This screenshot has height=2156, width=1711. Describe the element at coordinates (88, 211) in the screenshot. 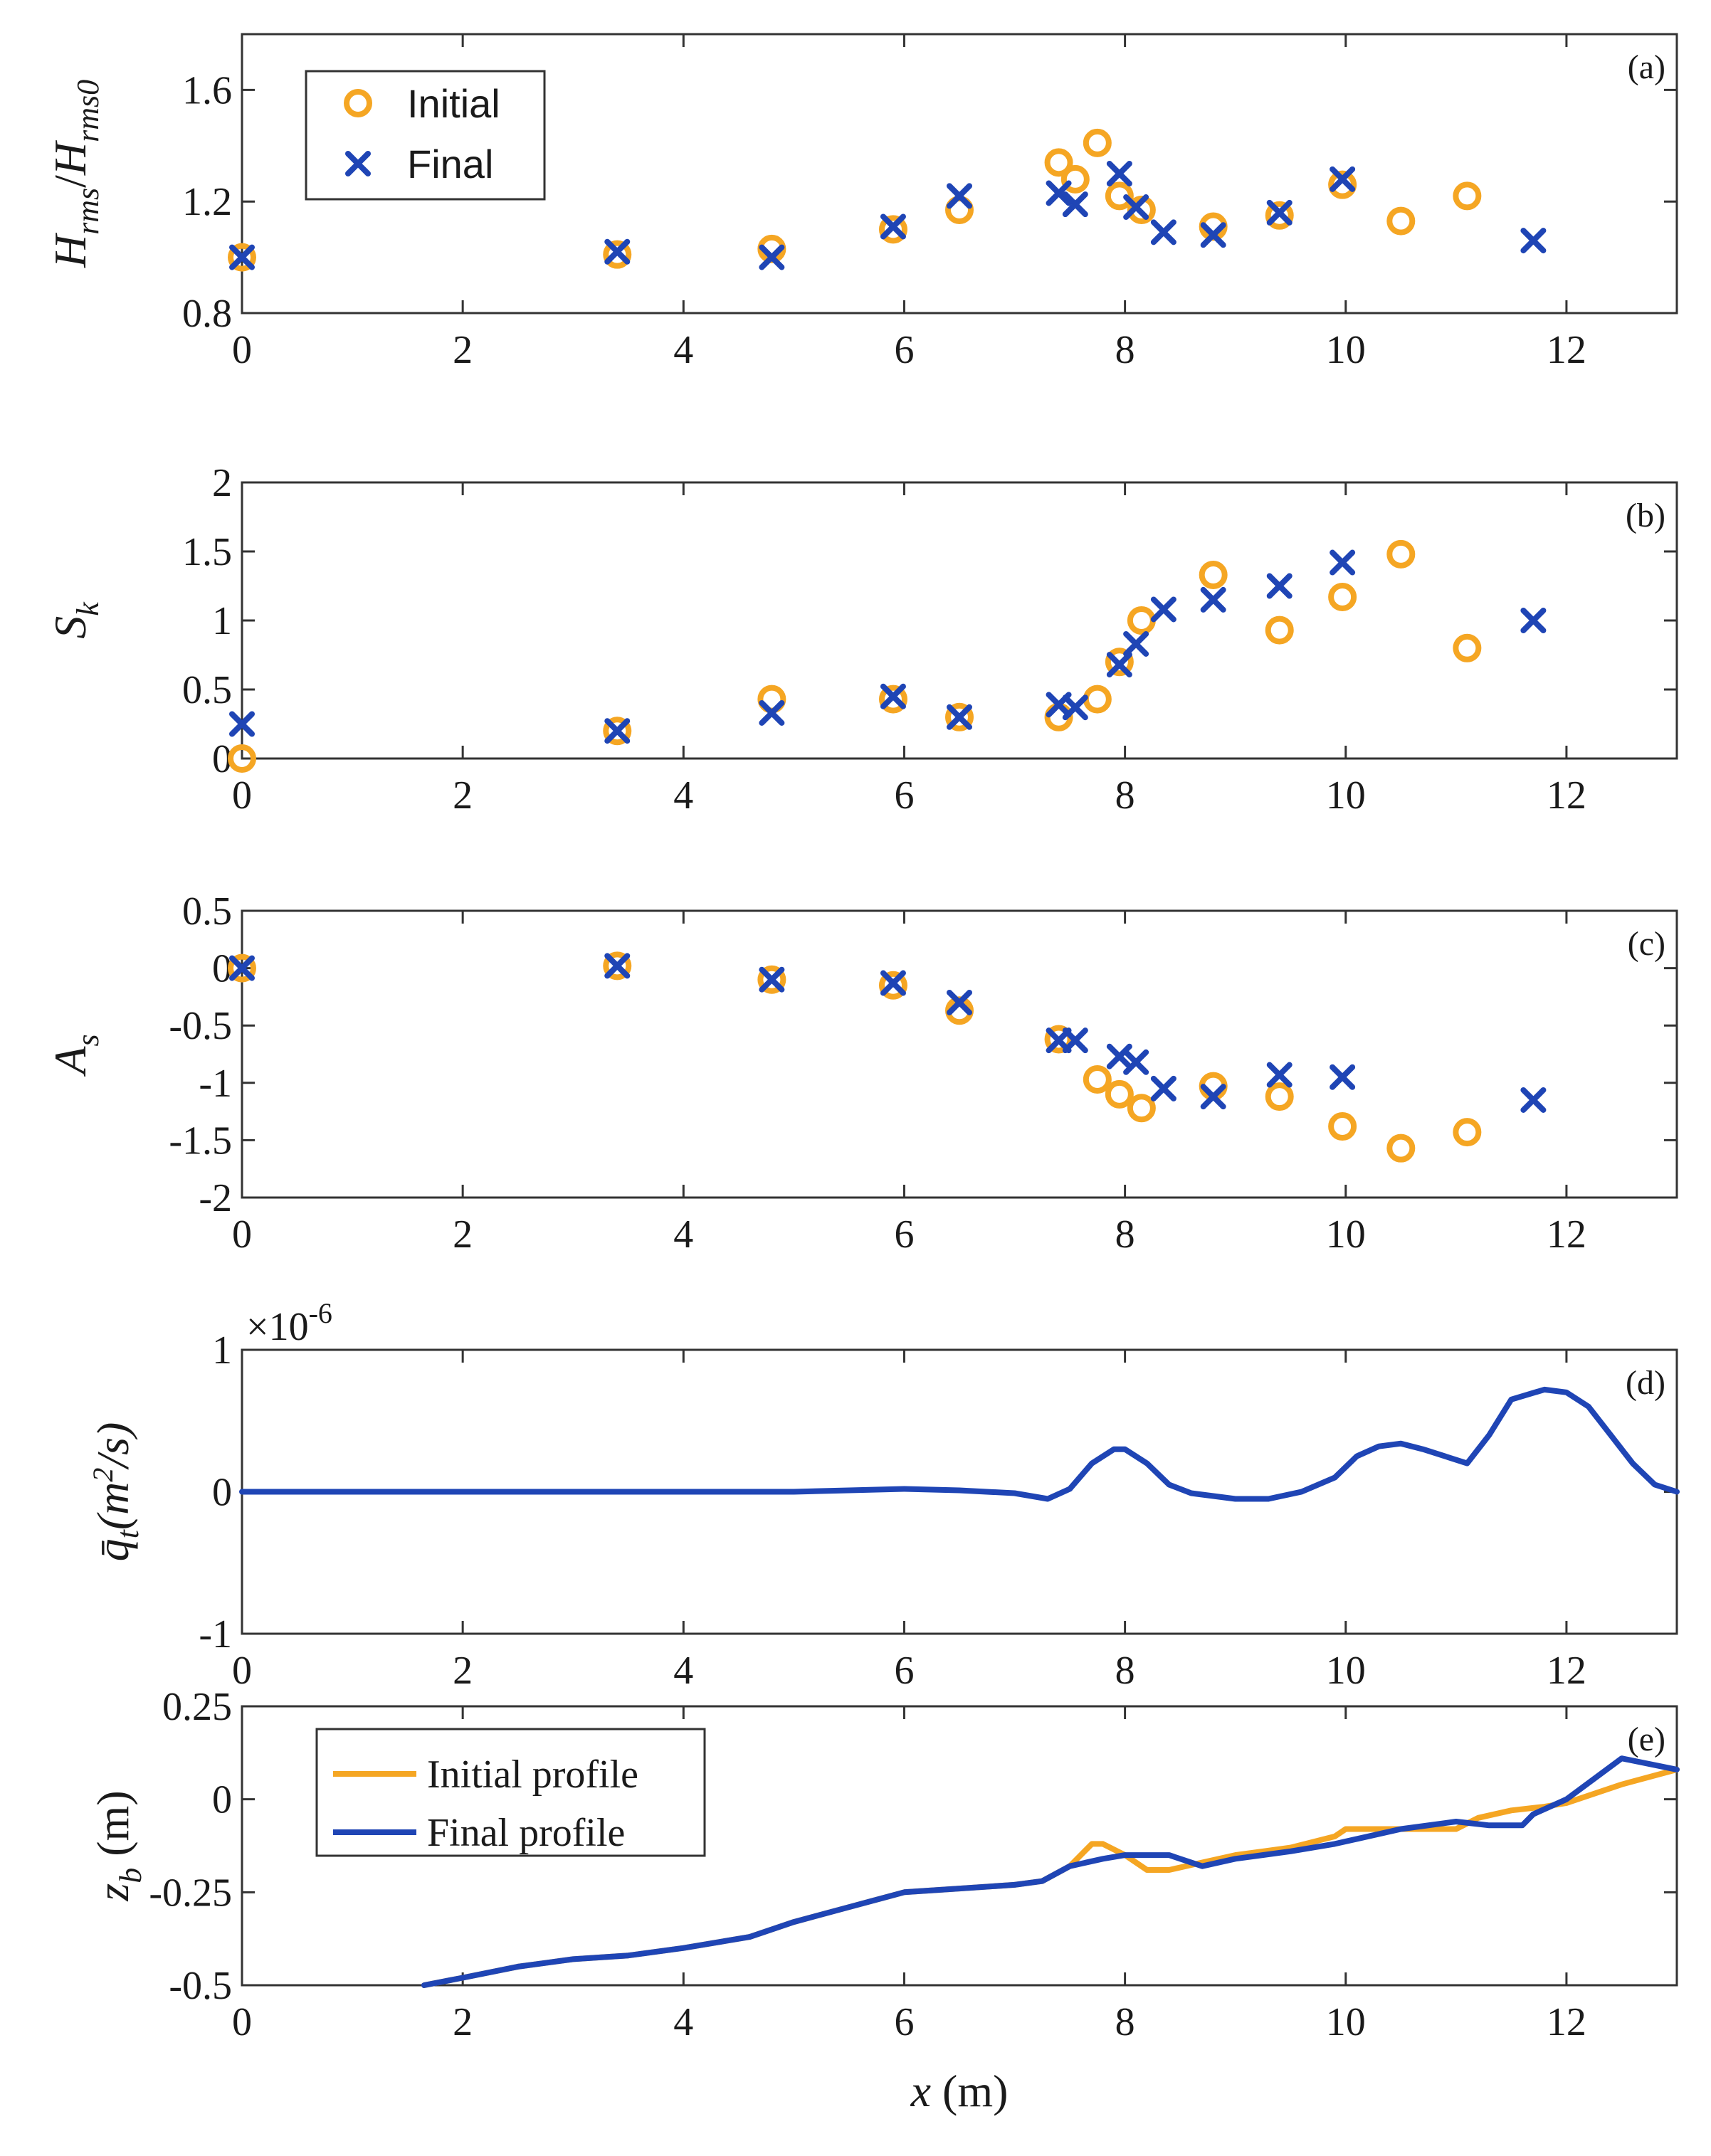

I see `y-label-sub: rms` at that location.